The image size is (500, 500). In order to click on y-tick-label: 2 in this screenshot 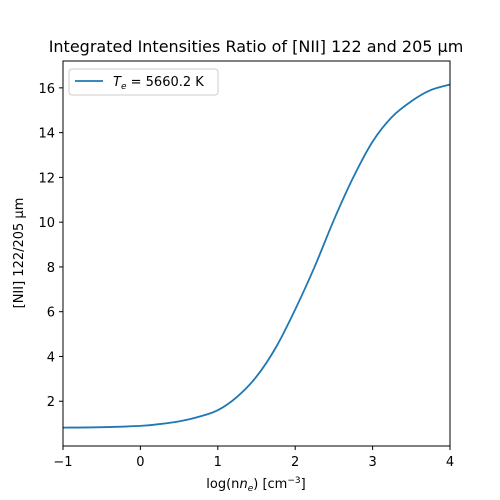, I will do `click(51, 402)`.